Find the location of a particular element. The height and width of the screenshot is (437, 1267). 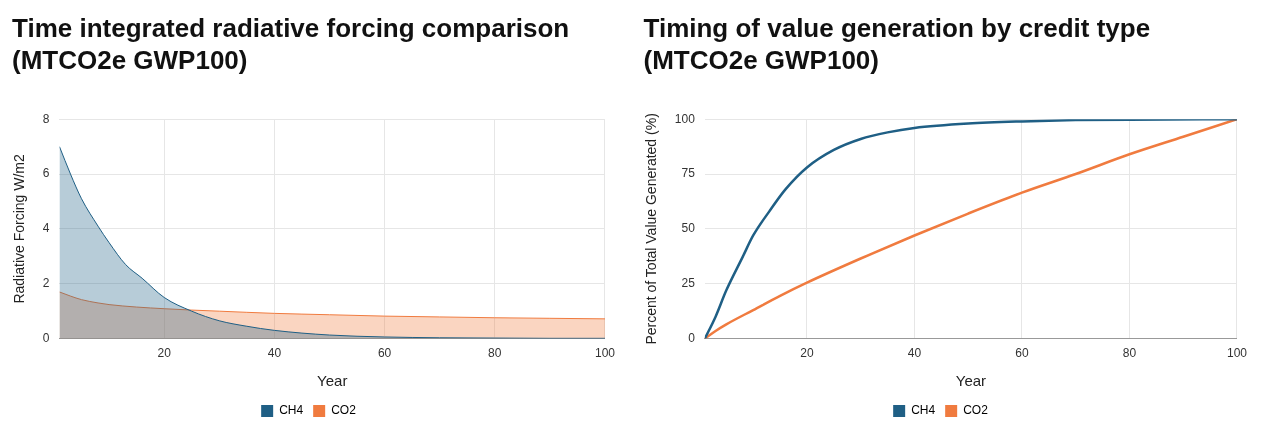

y-tick-label: 2 is located at coordinates (46, 283).